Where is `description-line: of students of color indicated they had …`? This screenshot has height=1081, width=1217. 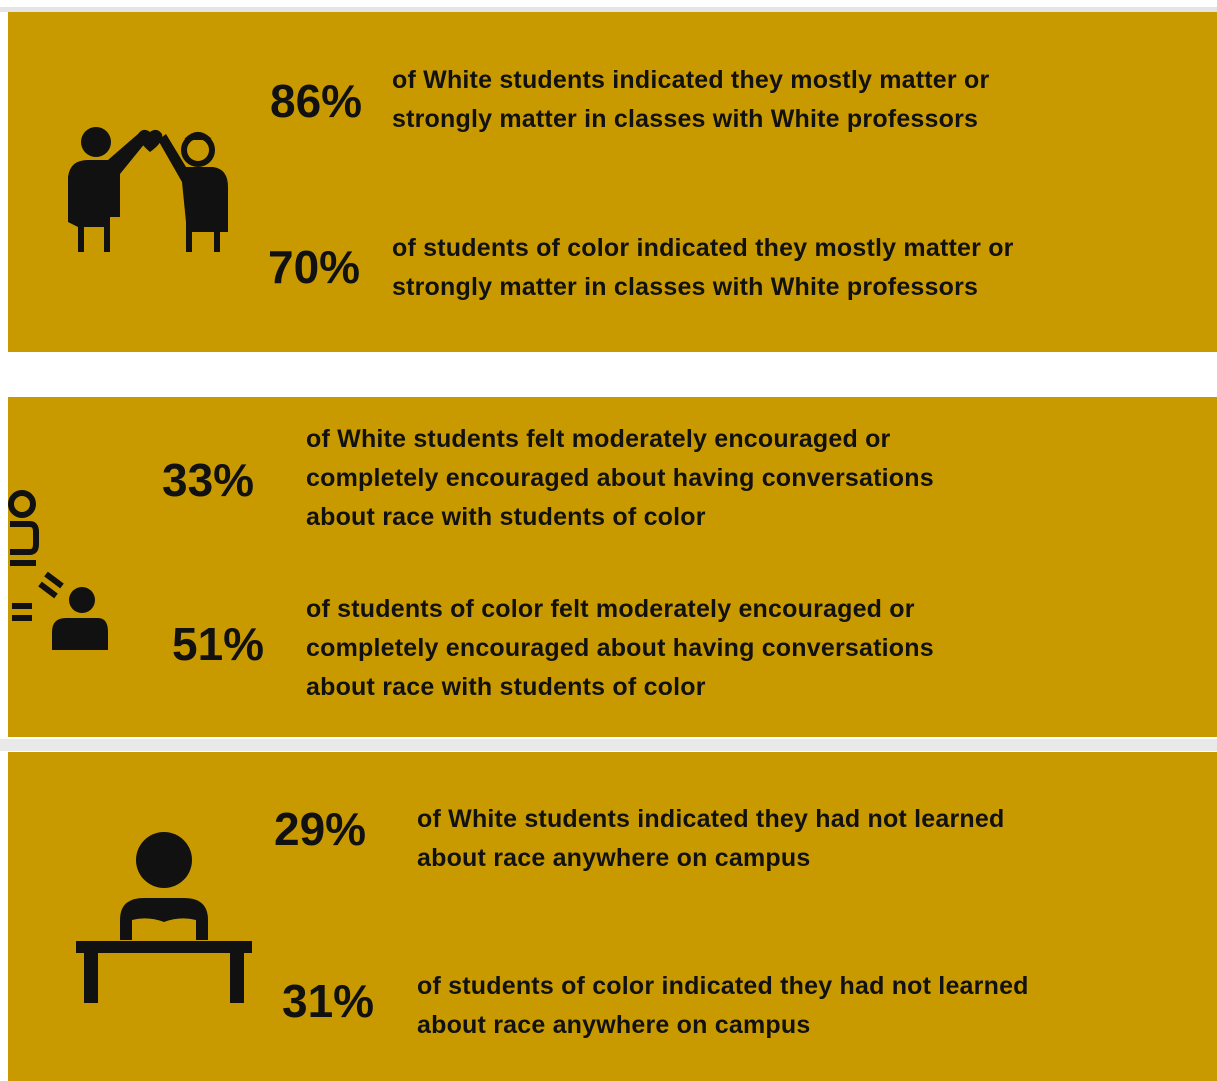 description-line: of students of color indicated they had … is located at coordinates (723, 986).